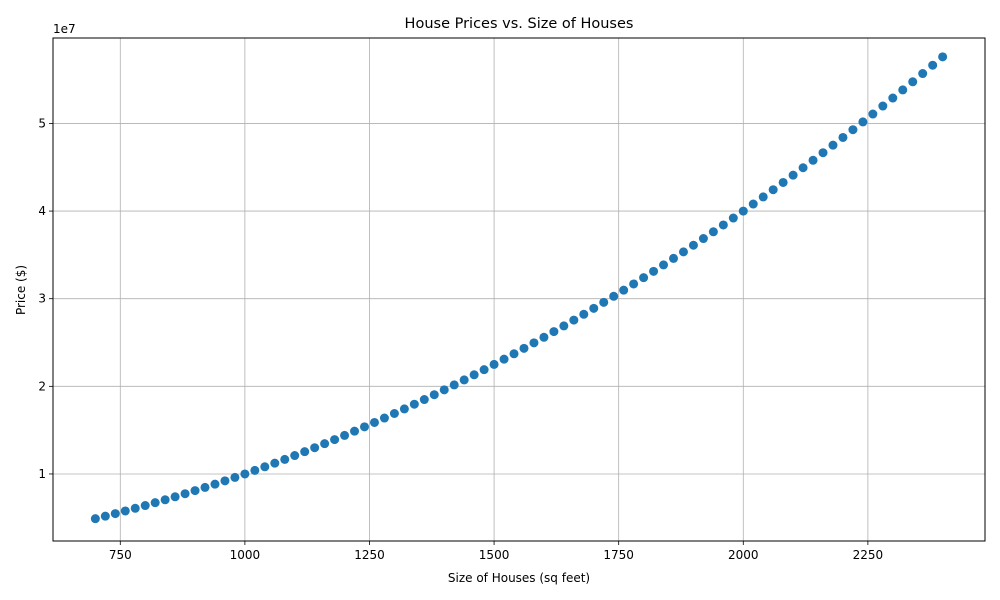  I want to click on y-tick-label: 3, so click(42, 299).